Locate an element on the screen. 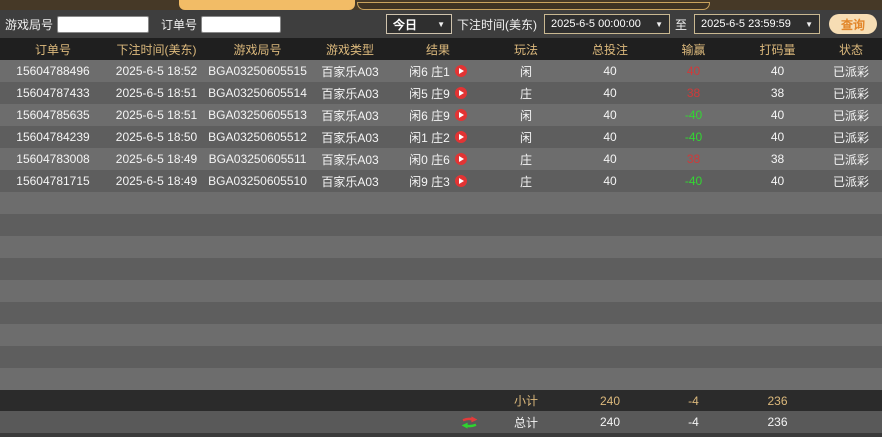  to-label: 至 is located at coordinates (680, 24).